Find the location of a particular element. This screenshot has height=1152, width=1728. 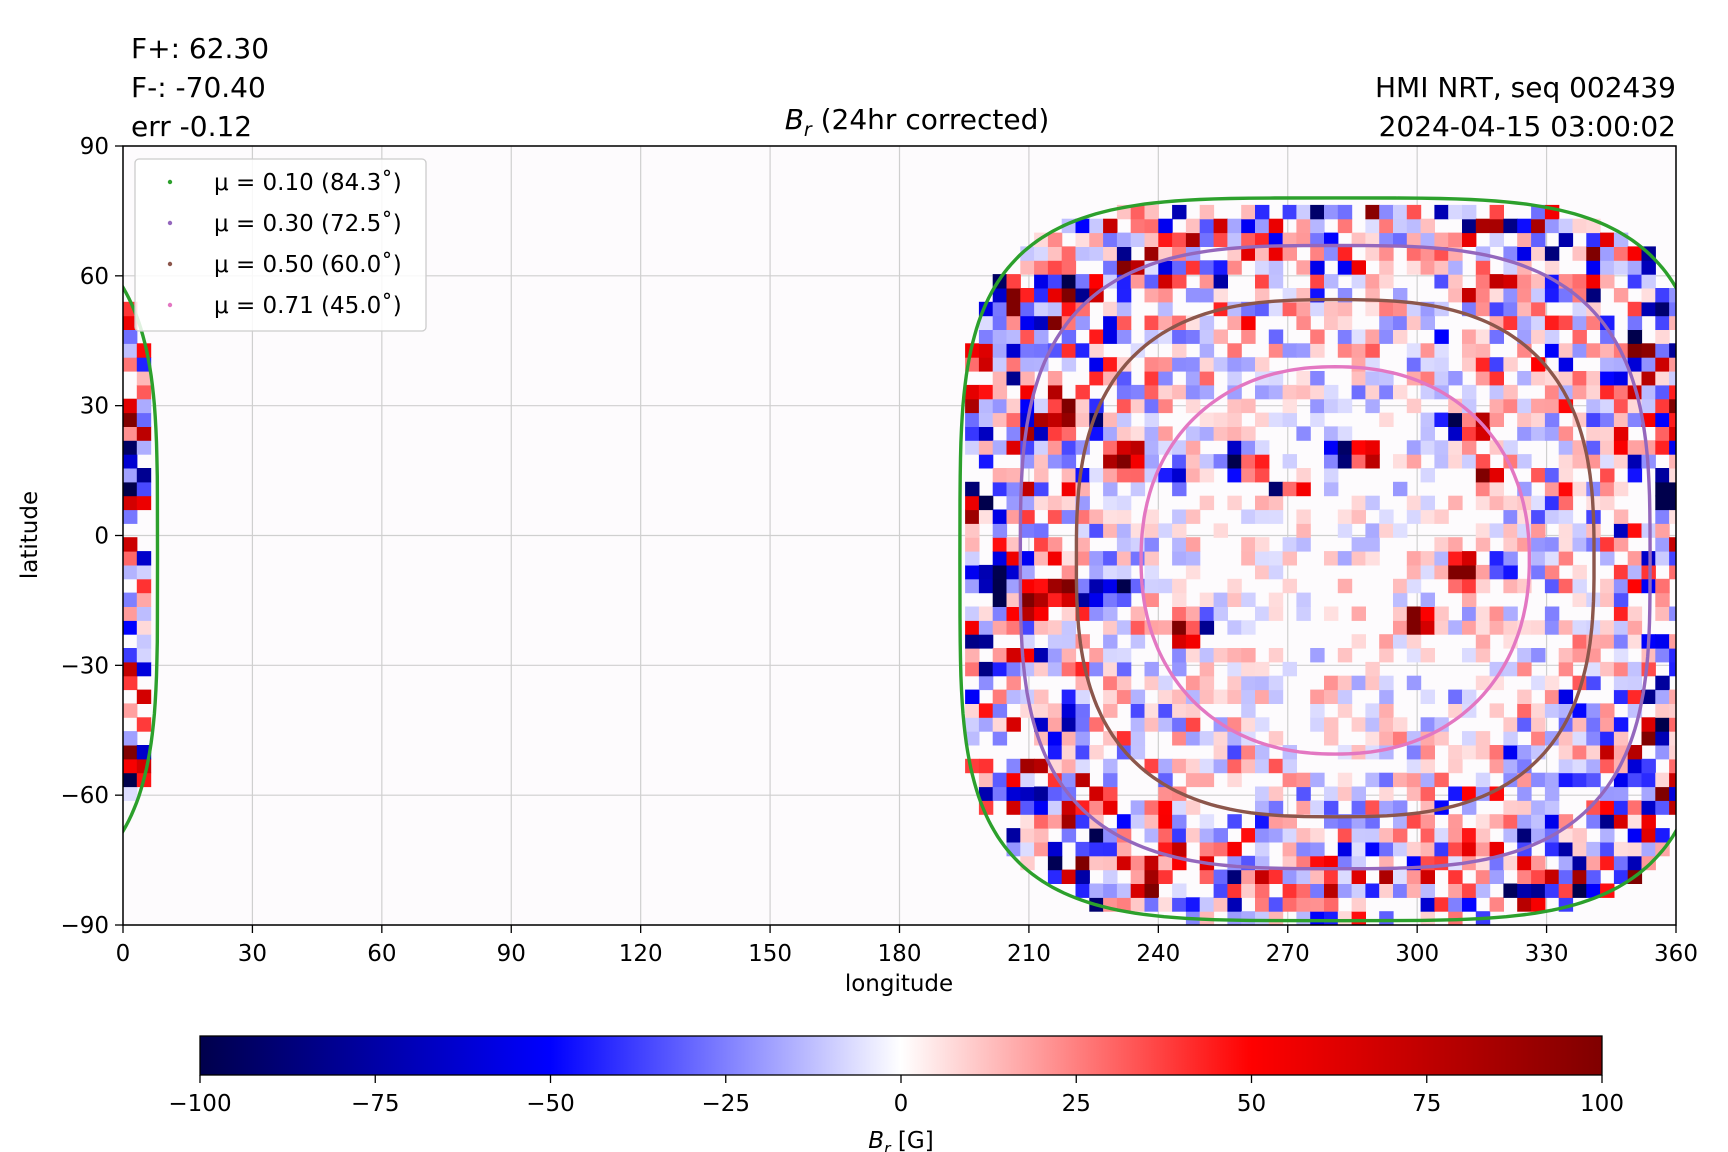

legend-label: μ = 0.10 (84.3˚) is located at coordinates (308, 182).